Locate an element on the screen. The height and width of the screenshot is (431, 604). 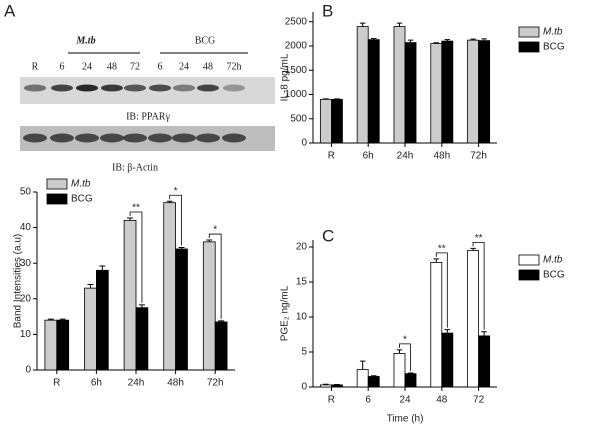
significance-label: ** is located at coordinates (479, 238).